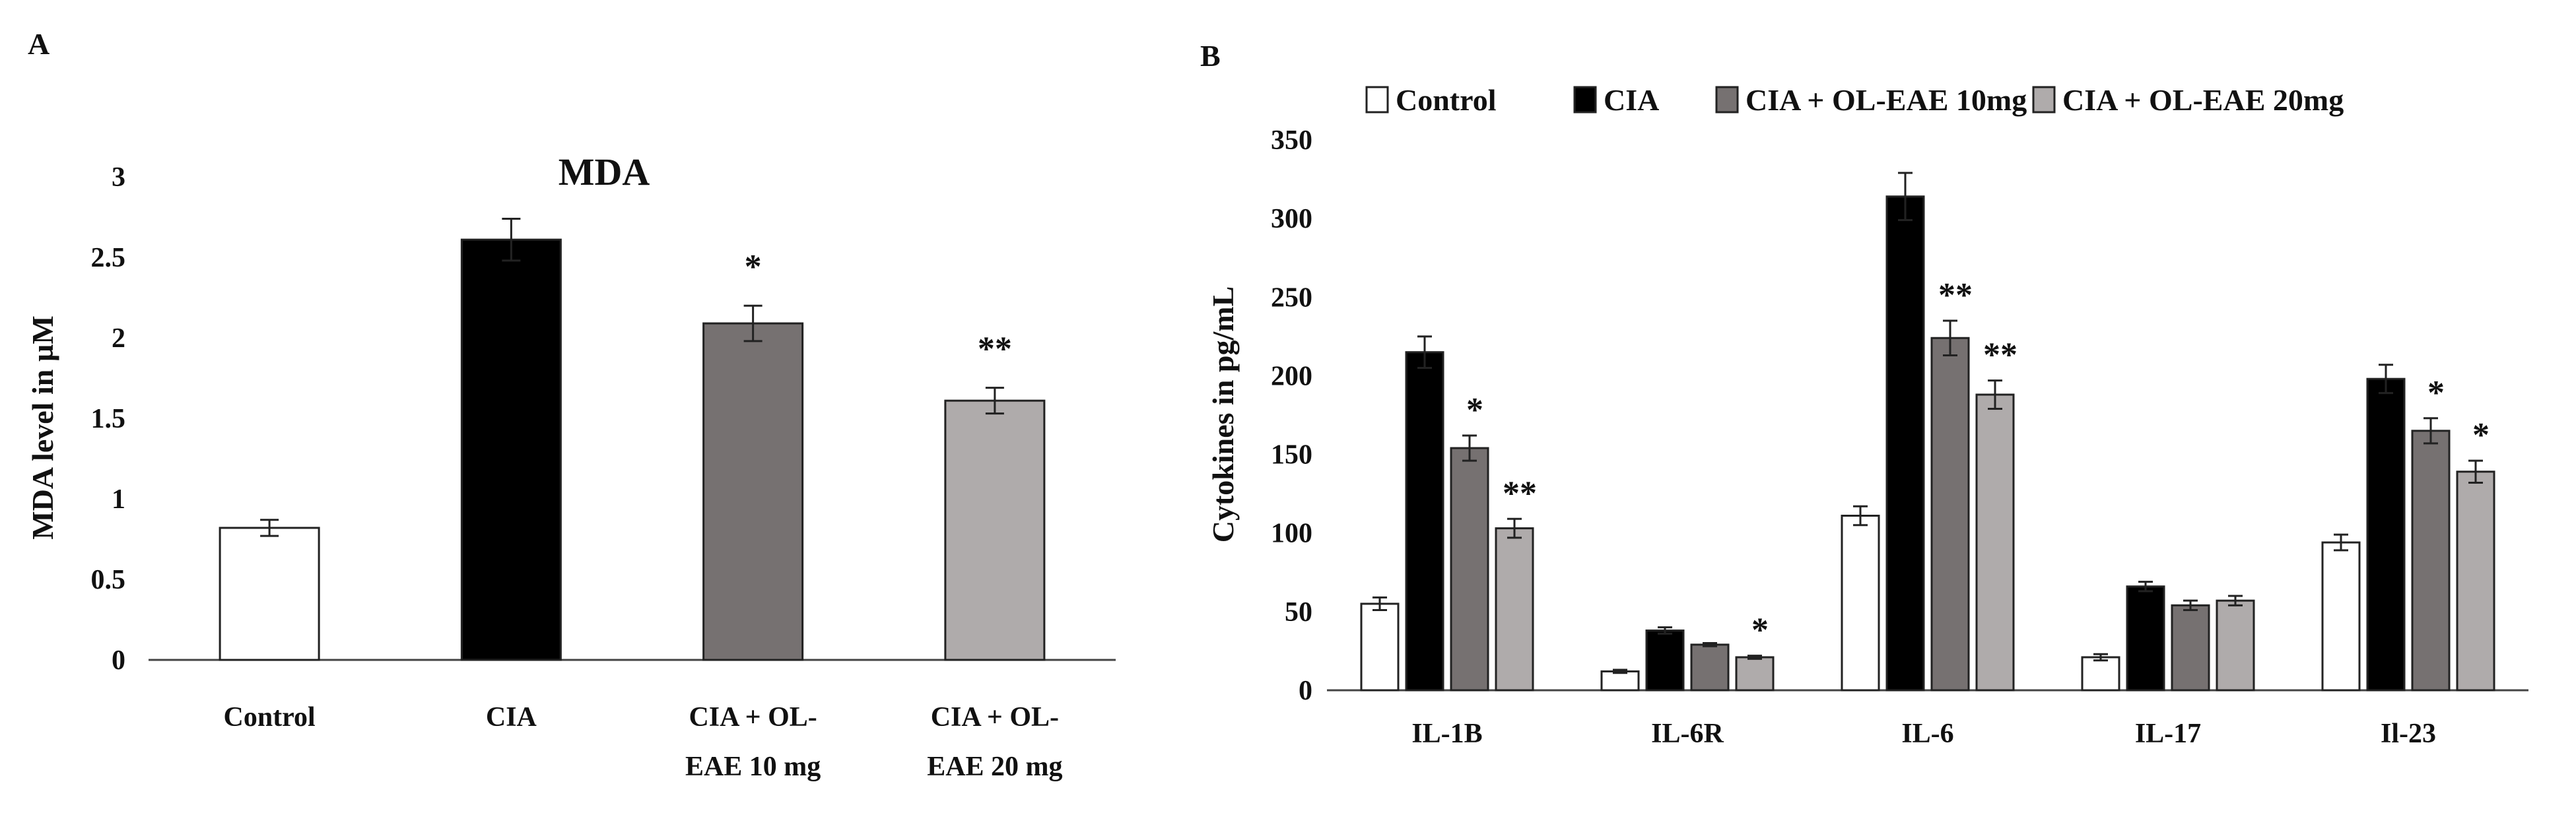 This screenshot has height=813, width=2576. I want to click on chart-a-y-tick-label: 2, so click(119, 338).